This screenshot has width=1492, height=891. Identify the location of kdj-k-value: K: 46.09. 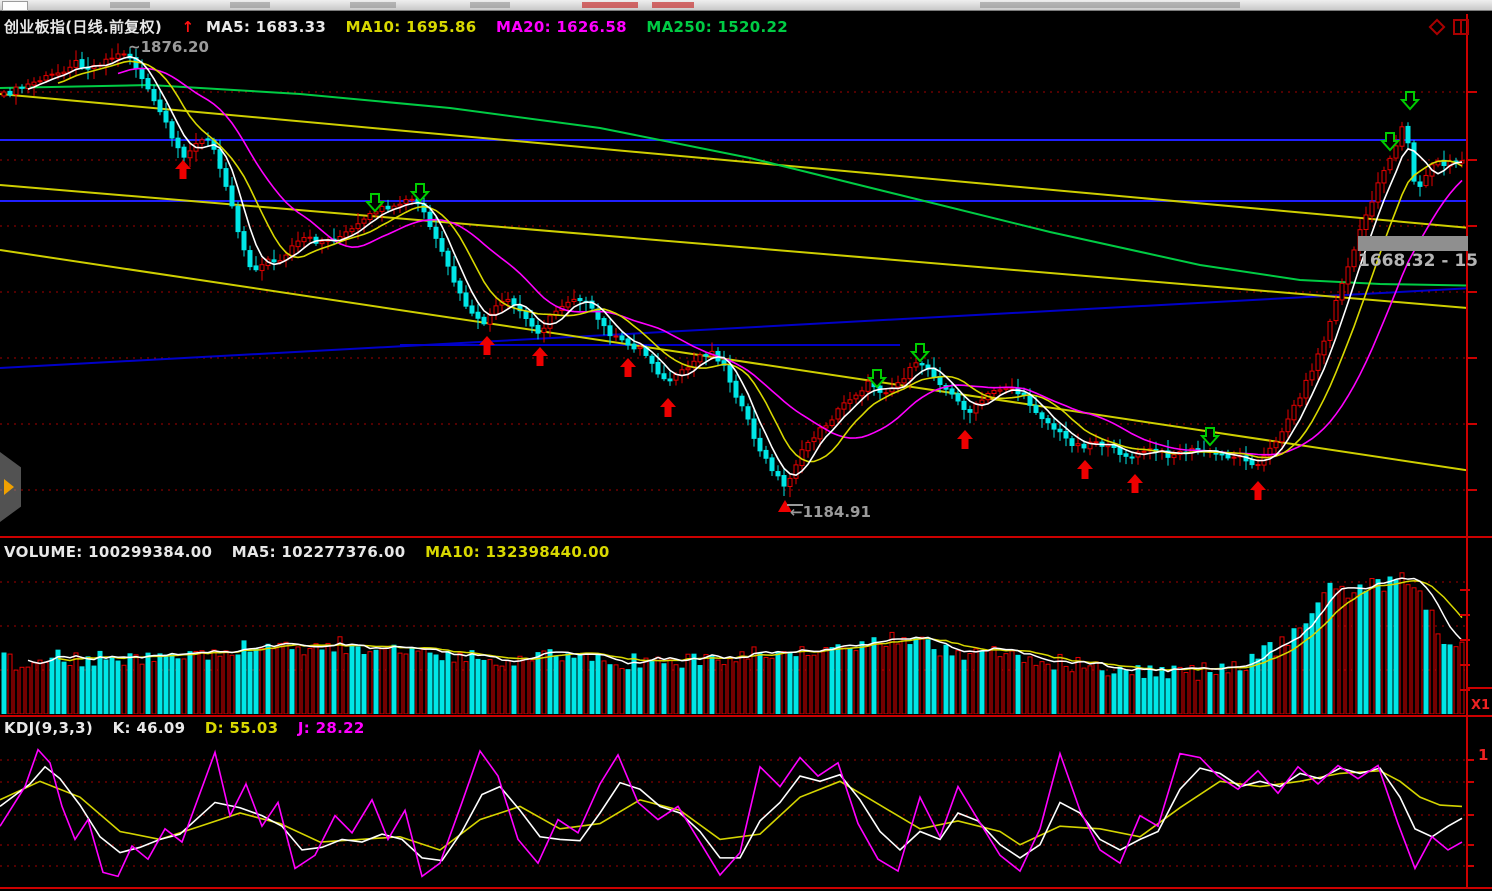
(149, 728).